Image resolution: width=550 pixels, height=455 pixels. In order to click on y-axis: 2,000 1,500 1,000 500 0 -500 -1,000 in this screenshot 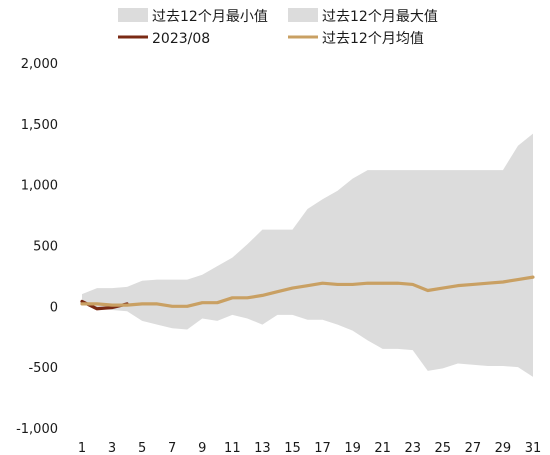, I will do `click(37, 247)`.